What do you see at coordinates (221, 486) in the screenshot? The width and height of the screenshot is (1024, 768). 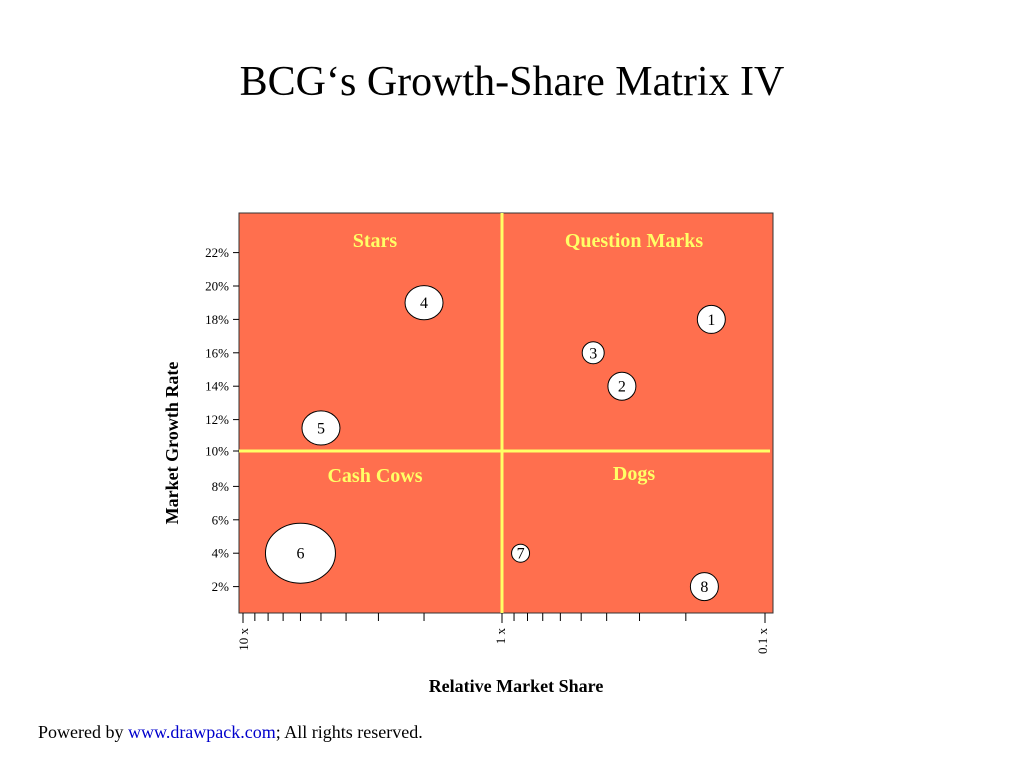 I see `y-tick-label: 8%` at bounding box center [221, 486].